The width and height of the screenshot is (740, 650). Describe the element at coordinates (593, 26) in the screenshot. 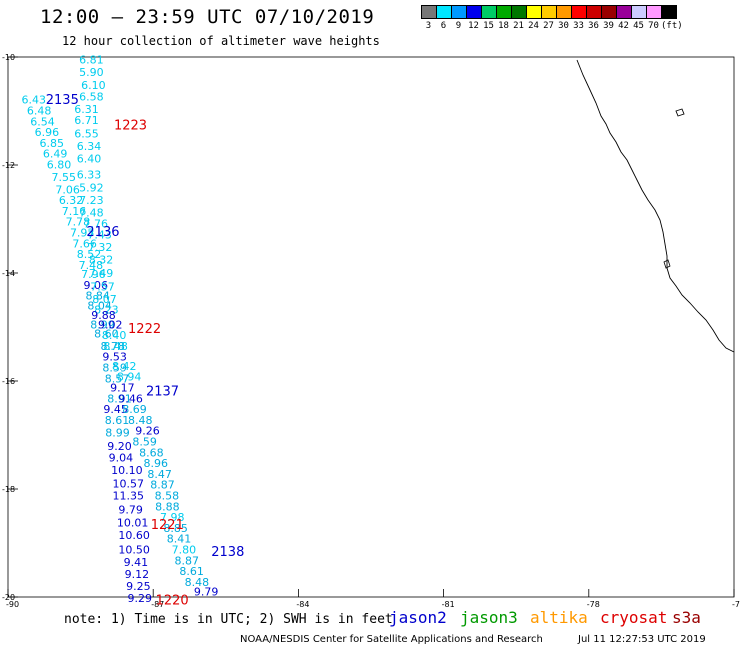

I see `color-scale-label: 36` at that location.